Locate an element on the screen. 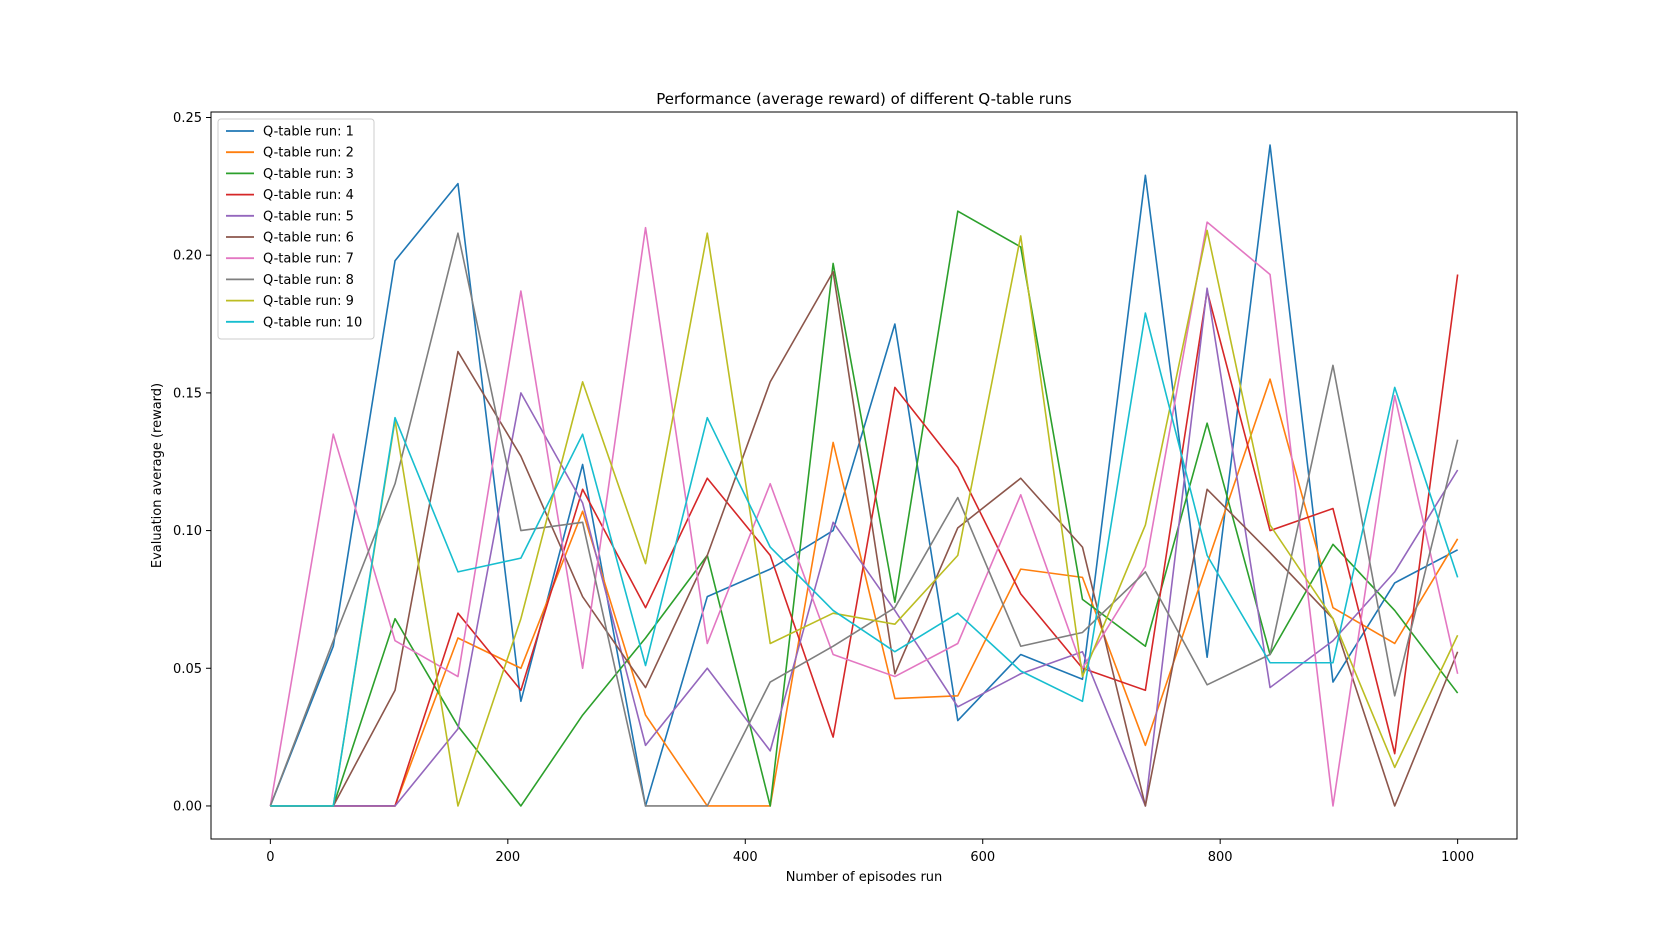 This screenshot has width=1673, height=936. x-tick-label: 1000 is located at coordinates (1457, 857).